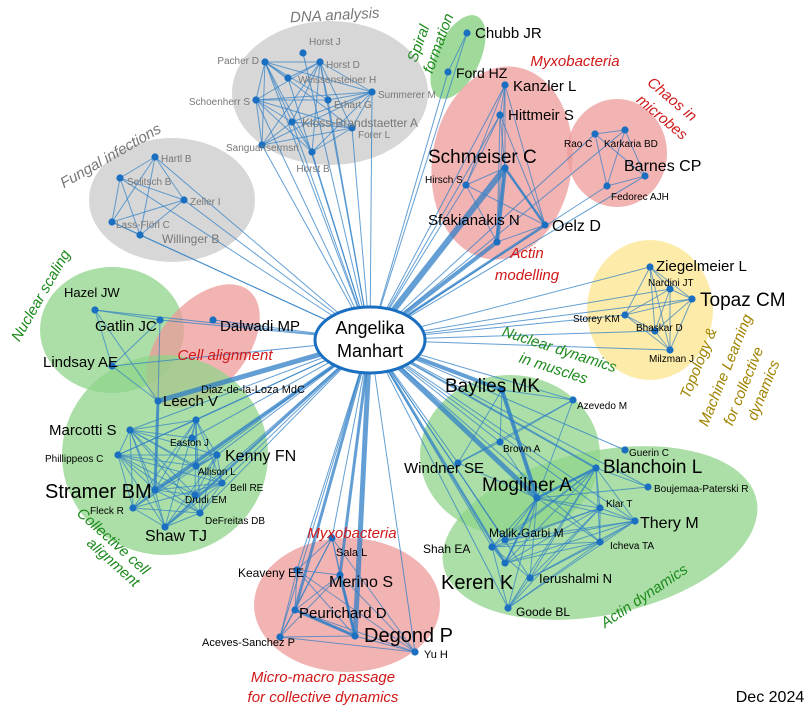 This screenshot has height=710, width=810. I want to click on author-label: Diaz-de-la-Loza MdC, so click(253, 390).